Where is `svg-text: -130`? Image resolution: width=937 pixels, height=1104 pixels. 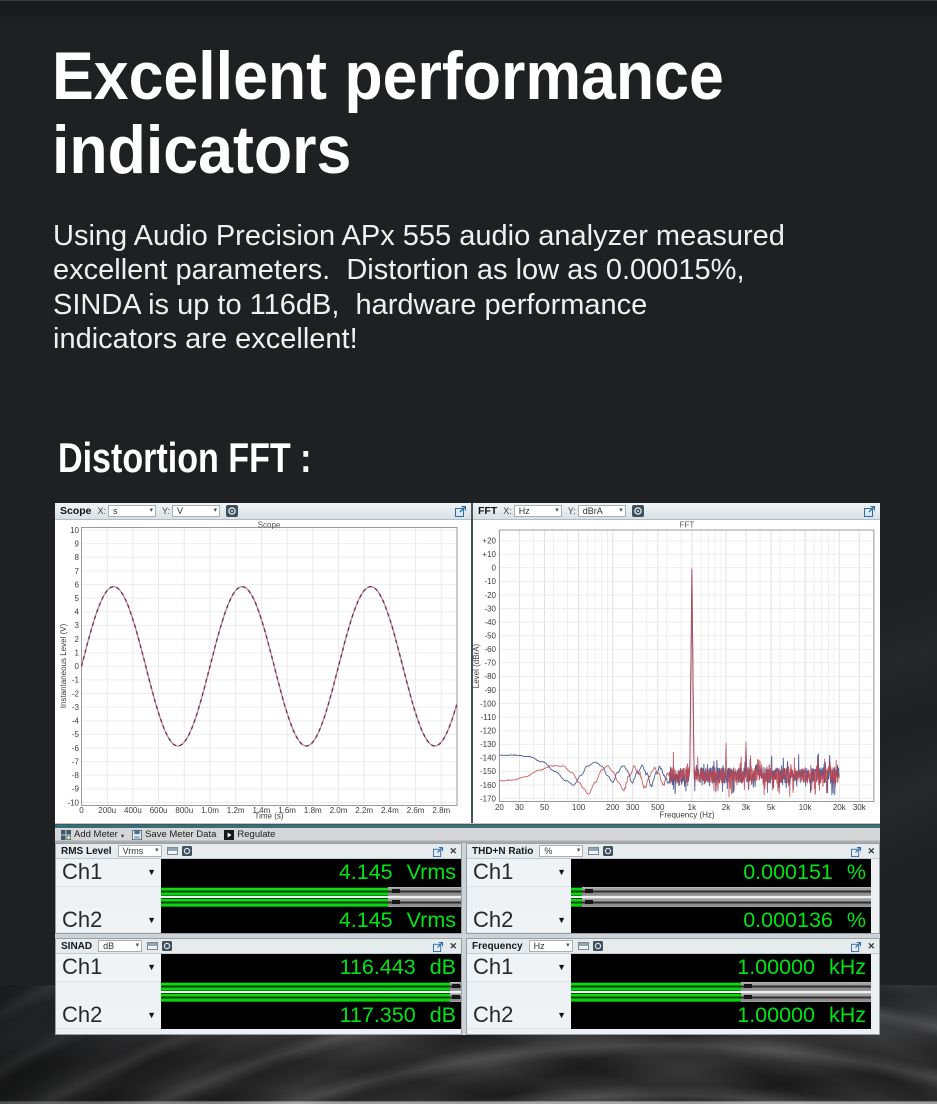
svg-text: -130 is located at coordinates (488, 744).